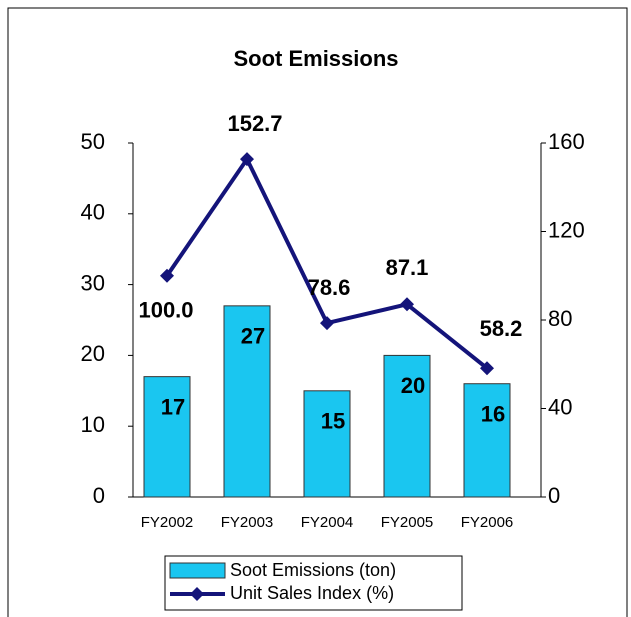 Image resolution: width=631 pixels, height=617 pixels. Describe the element at coordinates (487, 522) in the screenshot. I see `x-tick-label: FY2006` at that location.